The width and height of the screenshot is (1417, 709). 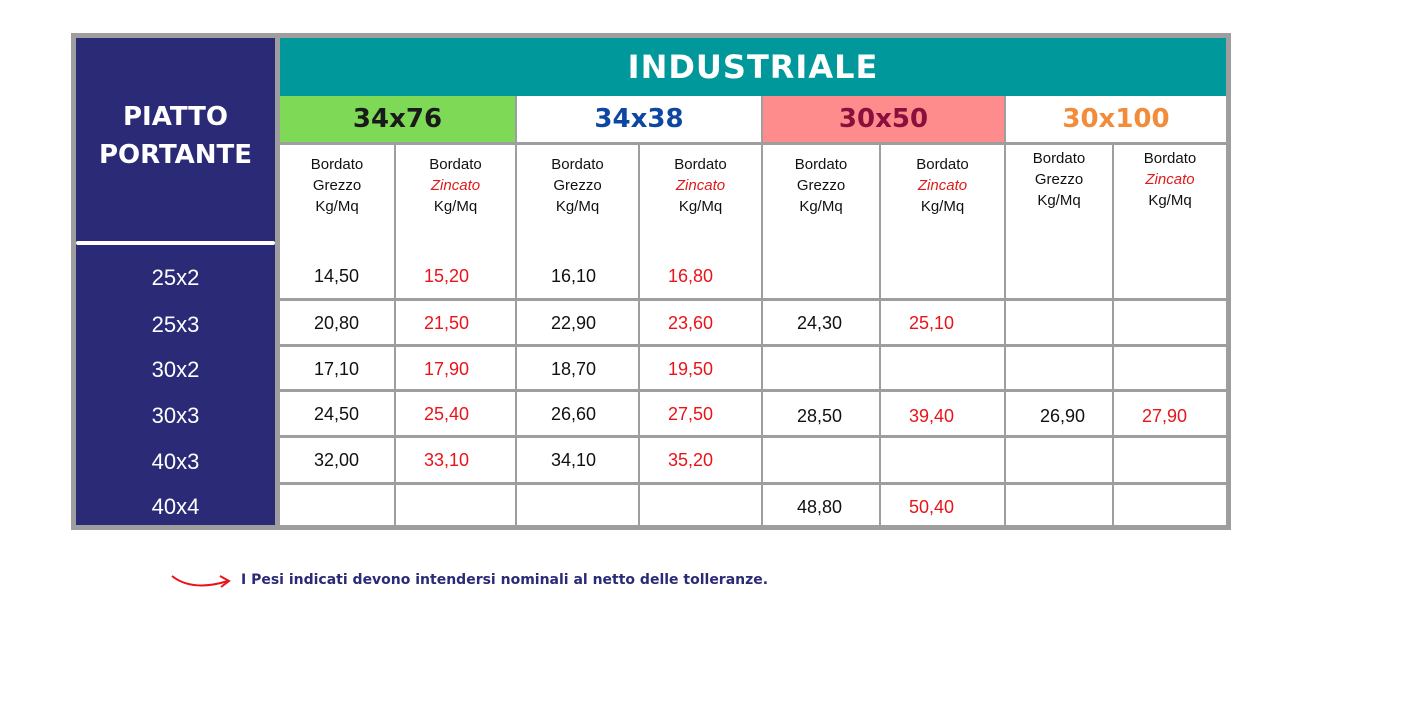 I want to click on row-label: 25x3, so click(x=175, y=322).